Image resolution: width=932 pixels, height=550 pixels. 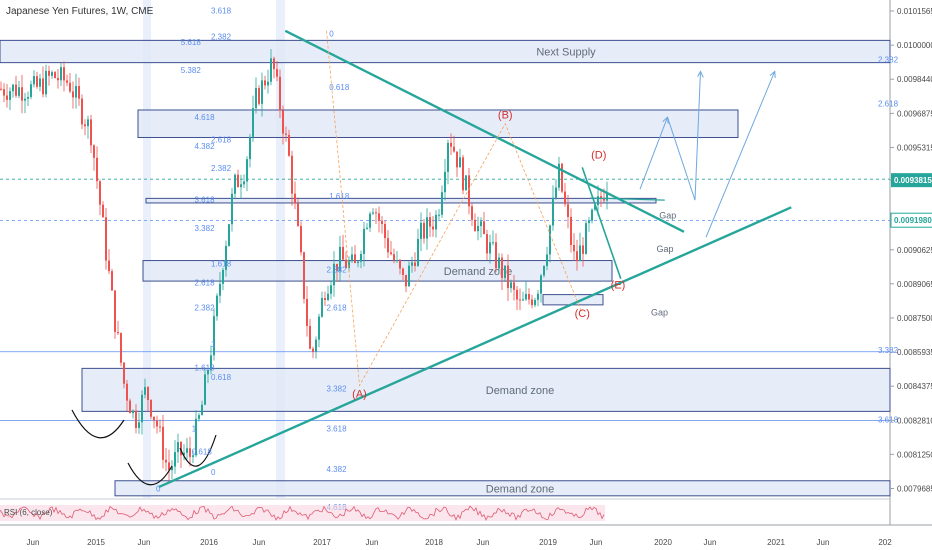 What do you see at coordinates (914, 386) in the screenshot?
I see `price-tick-label: 0.0084375` at bounding box center [914, 386].